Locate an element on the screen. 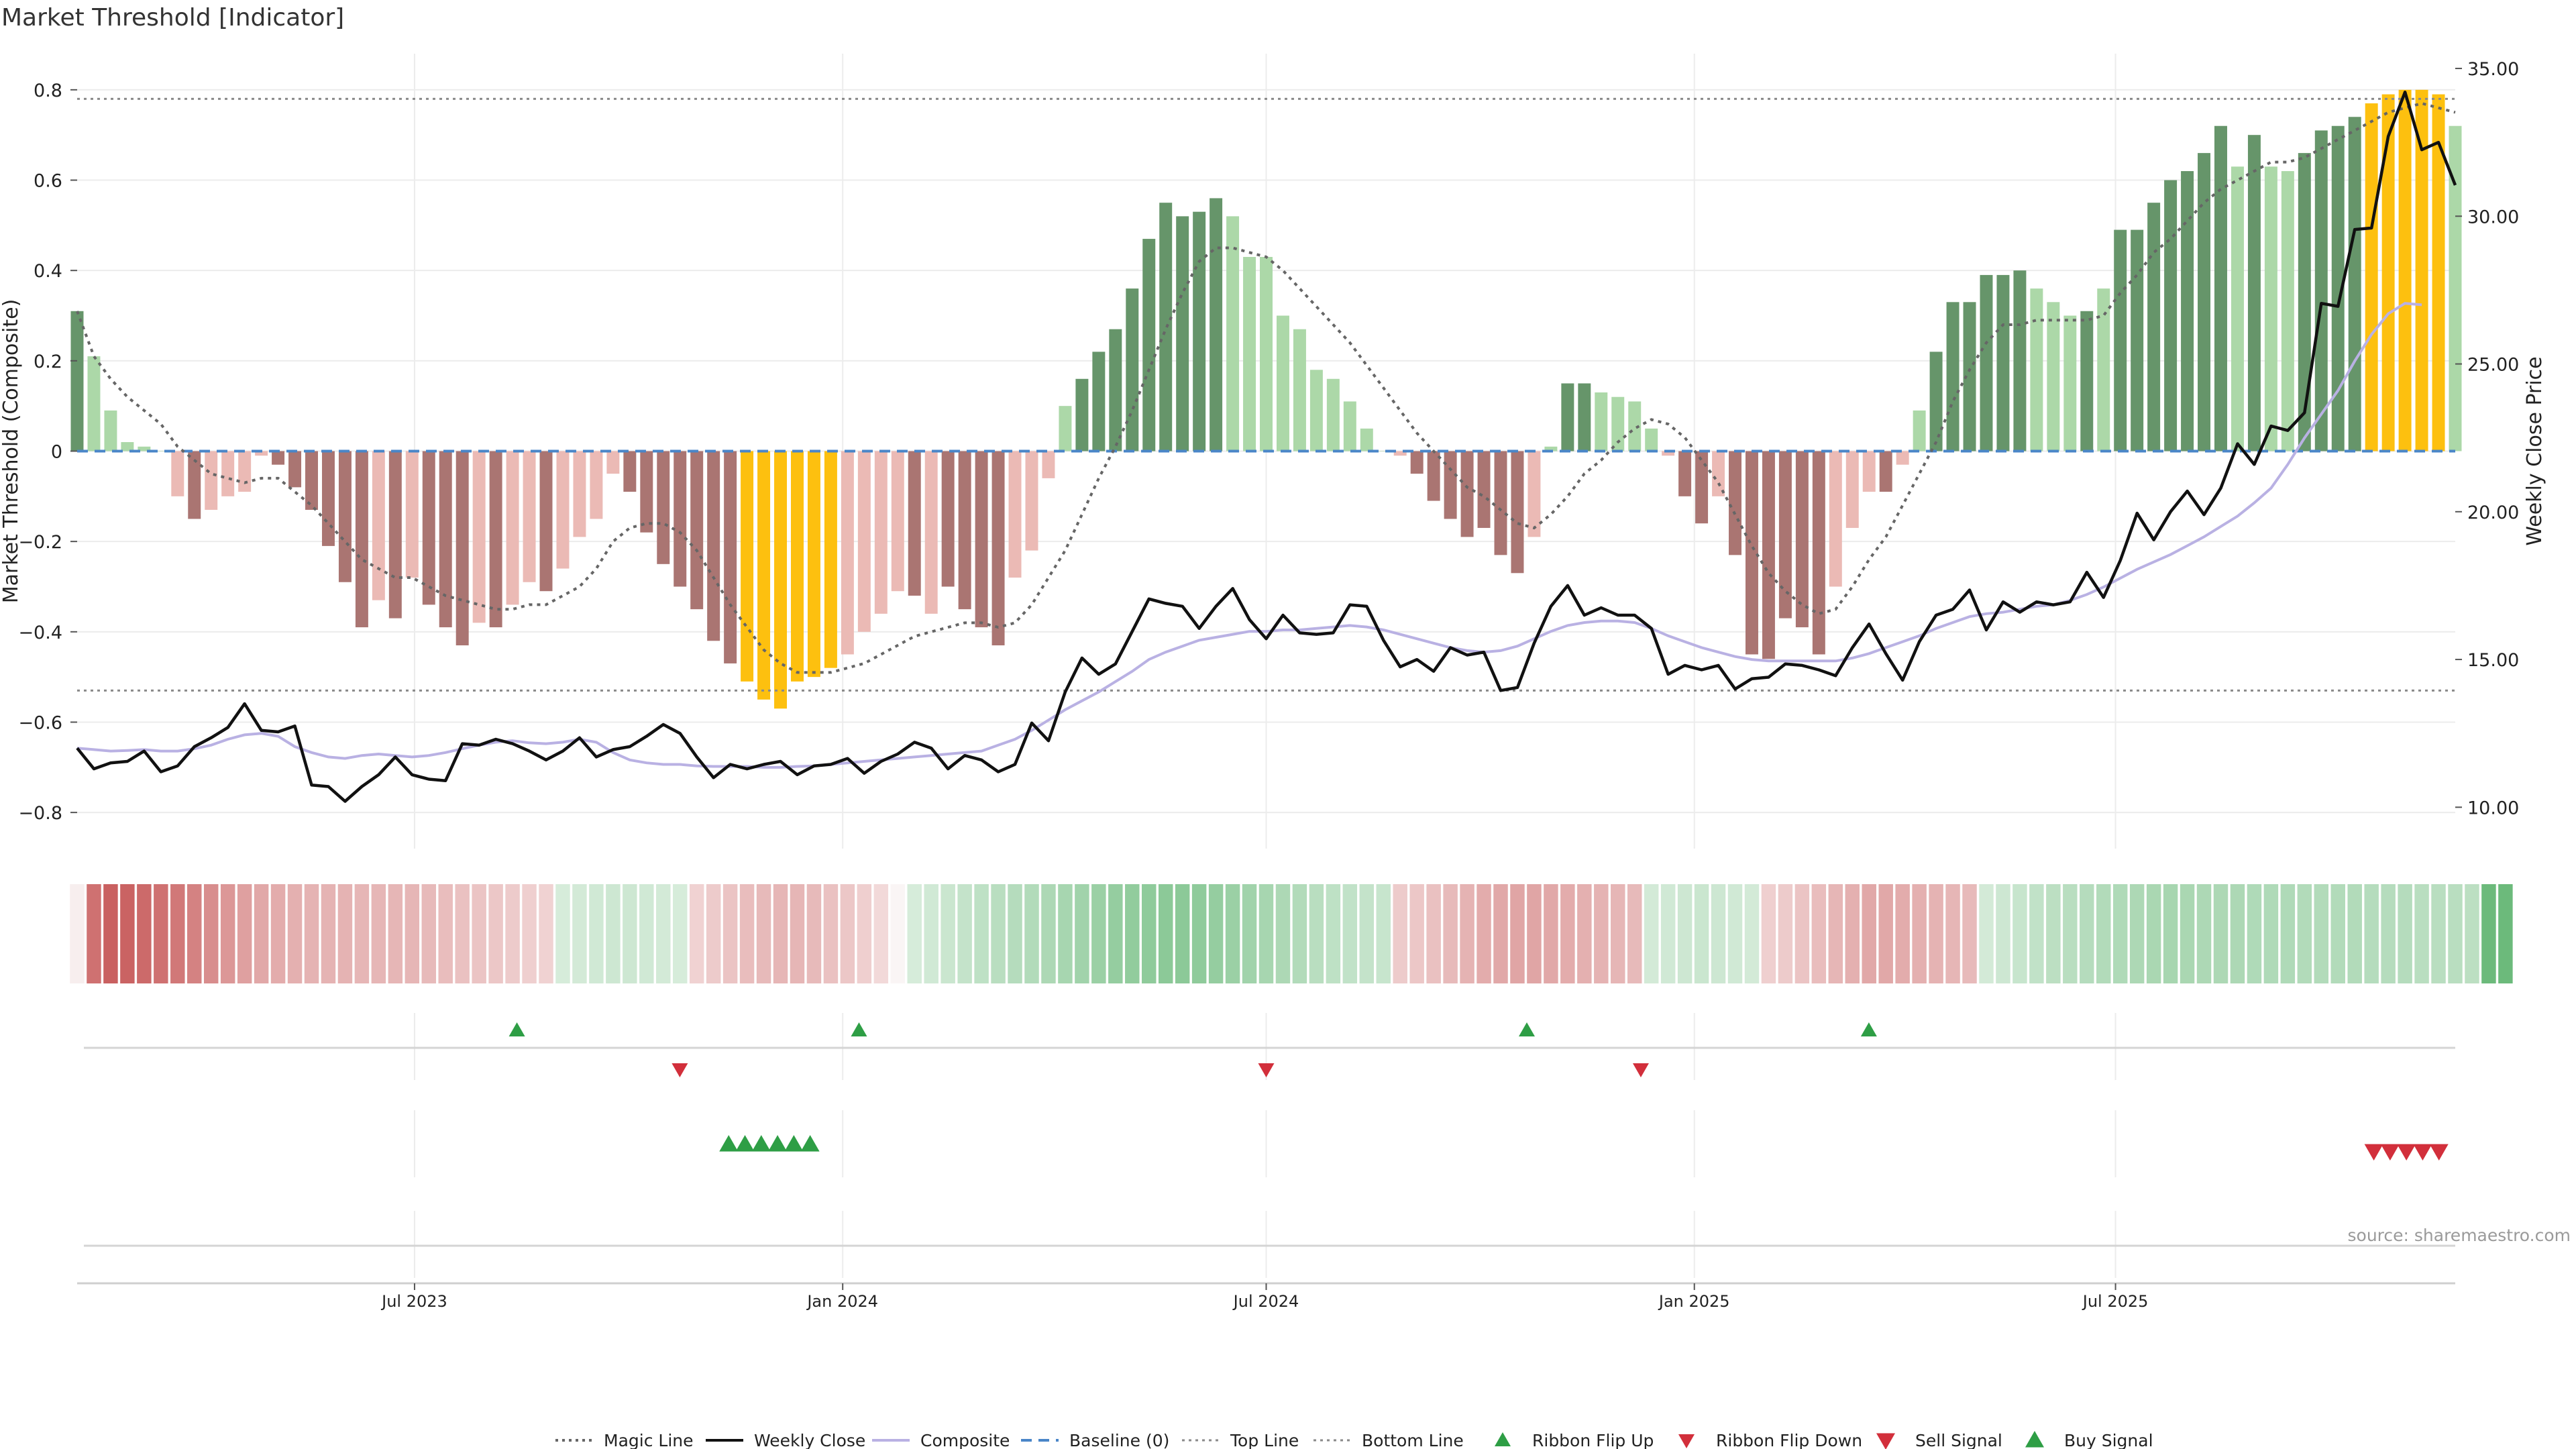 The height and width of the screenshot is (1449, 2576). right-tick-label: 30.00 is located at coordinates (2493, 217).